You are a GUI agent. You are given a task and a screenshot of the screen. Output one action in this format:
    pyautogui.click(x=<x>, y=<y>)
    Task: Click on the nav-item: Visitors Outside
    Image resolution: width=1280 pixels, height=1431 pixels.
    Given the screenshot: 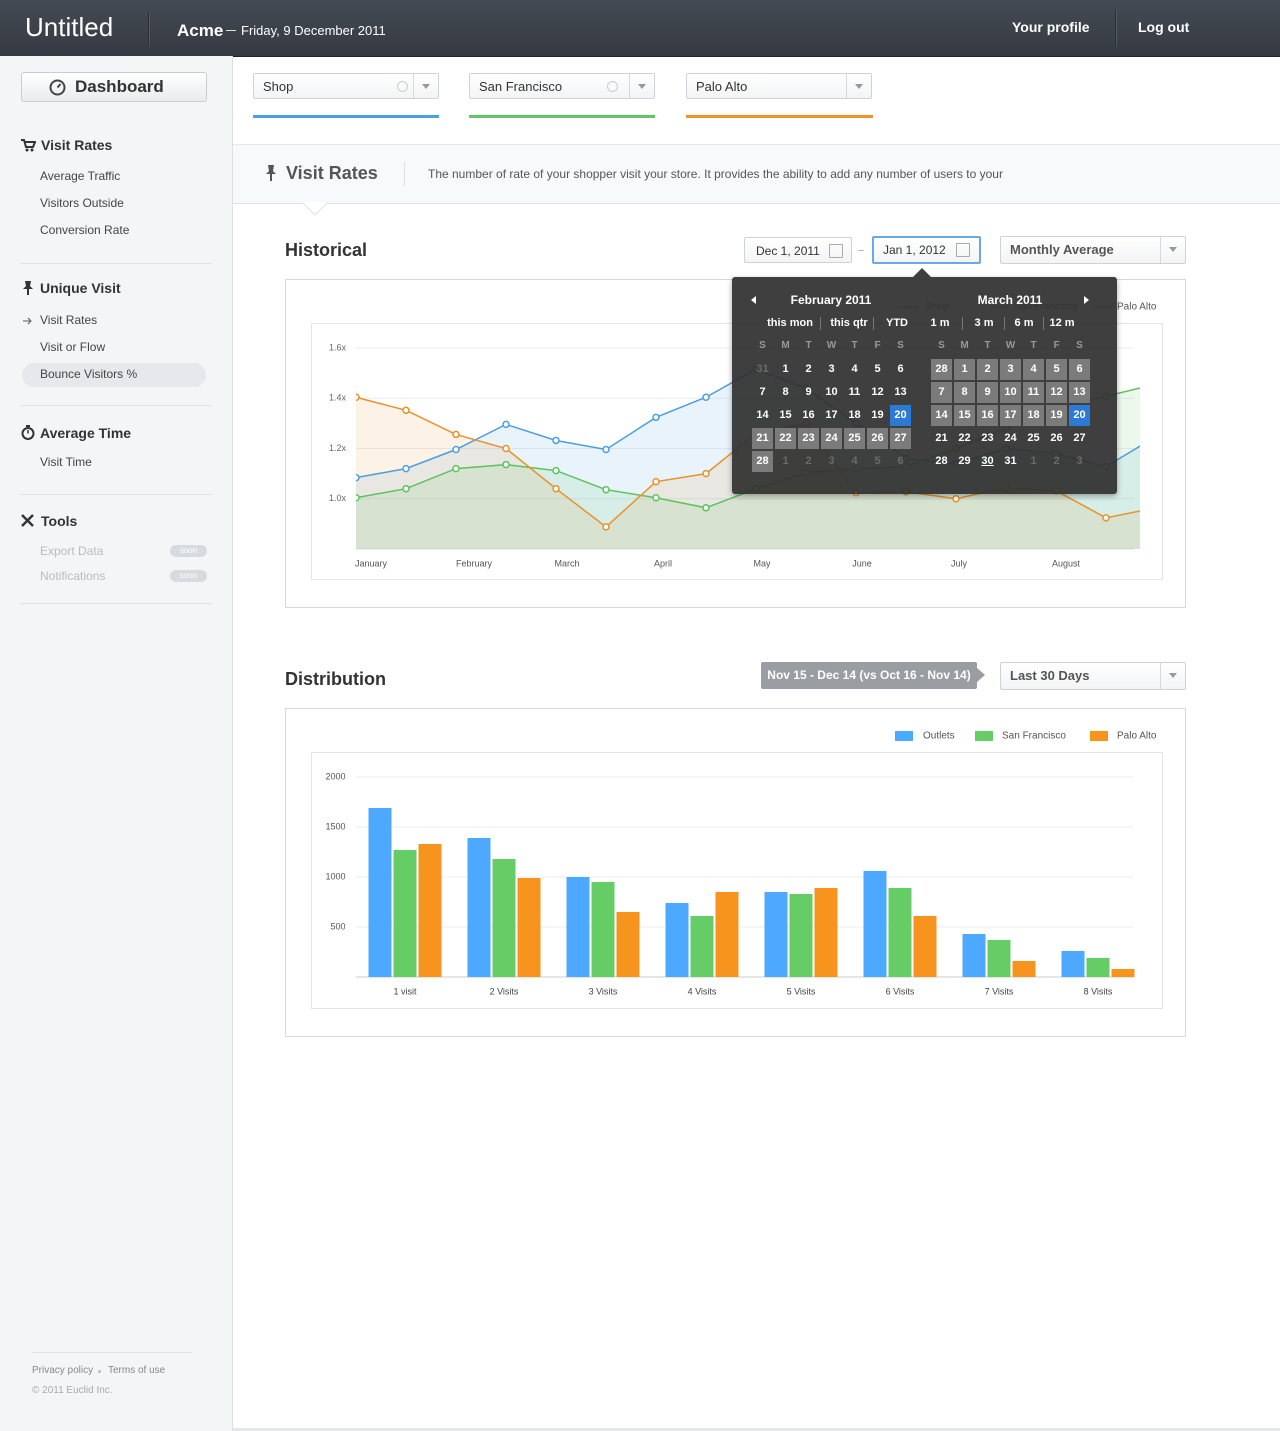 What is the action you would take?
    pyautogui.click(x=82, y=203)
    